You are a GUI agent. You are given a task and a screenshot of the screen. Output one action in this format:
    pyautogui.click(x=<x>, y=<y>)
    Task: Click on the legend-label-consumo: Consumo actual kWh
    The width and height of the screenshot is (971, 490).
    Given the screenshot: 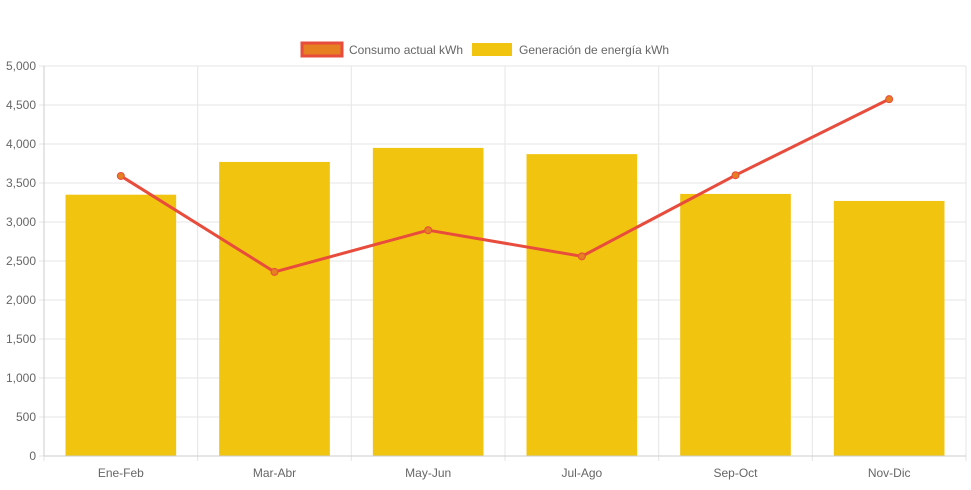 What is the action you would take?
    pyautogui.click(x=406, y=50)
    